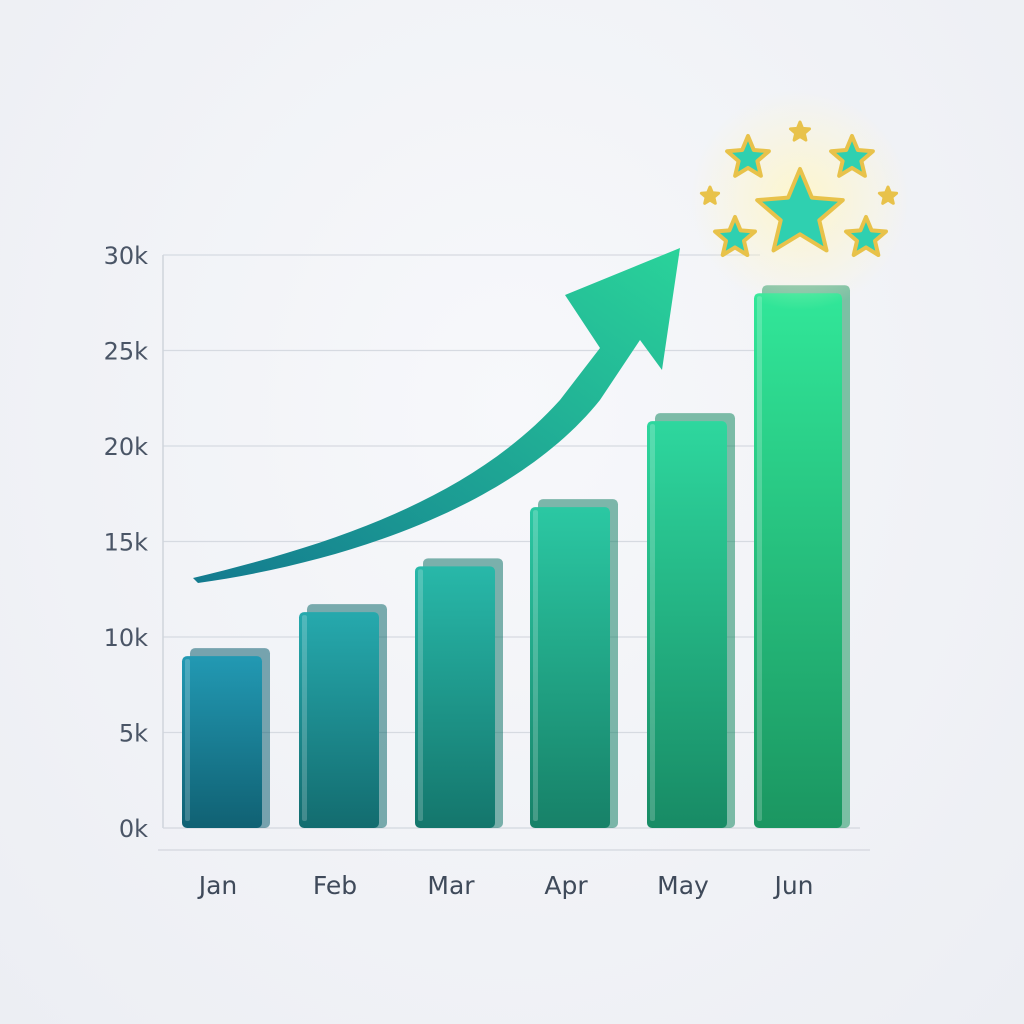  Describe the element at coordinates (126, 256) in the screenshot. I see `y-tick-label: 30k` at that location.